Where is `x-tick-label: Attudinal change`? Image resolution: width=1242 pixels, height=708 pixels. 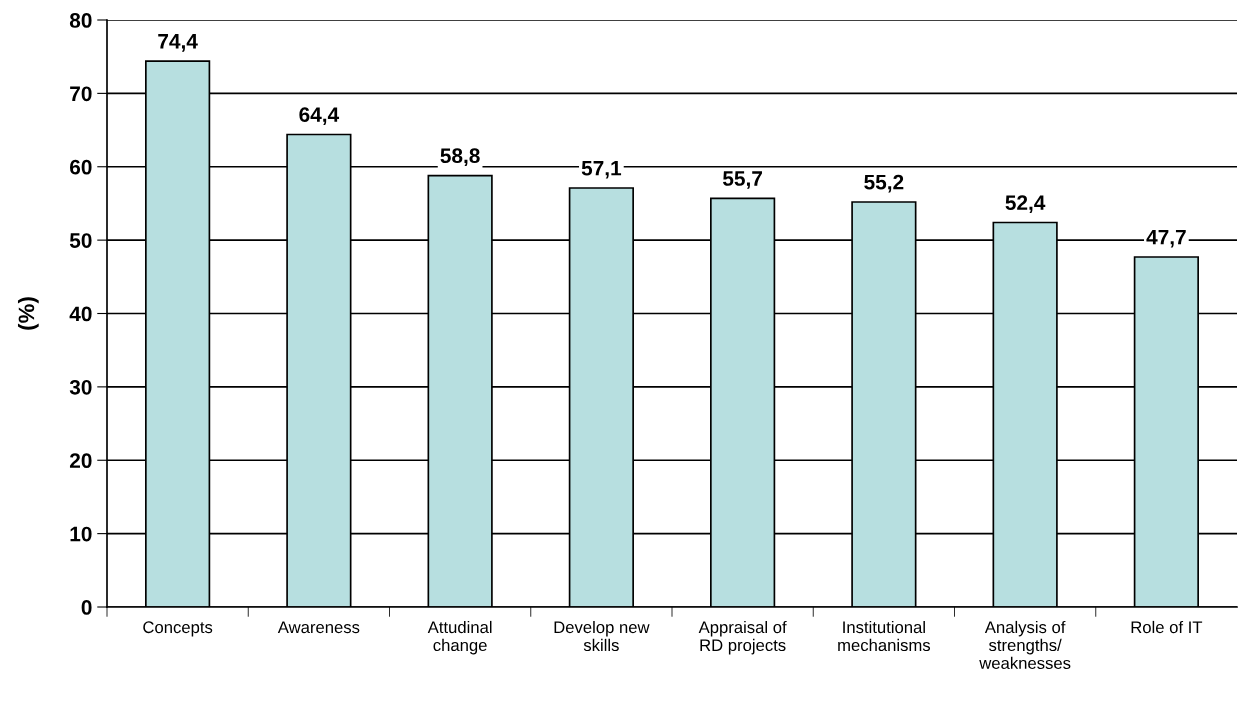
x-tick-label: Attudinal change is located at coordinates (459, 637).